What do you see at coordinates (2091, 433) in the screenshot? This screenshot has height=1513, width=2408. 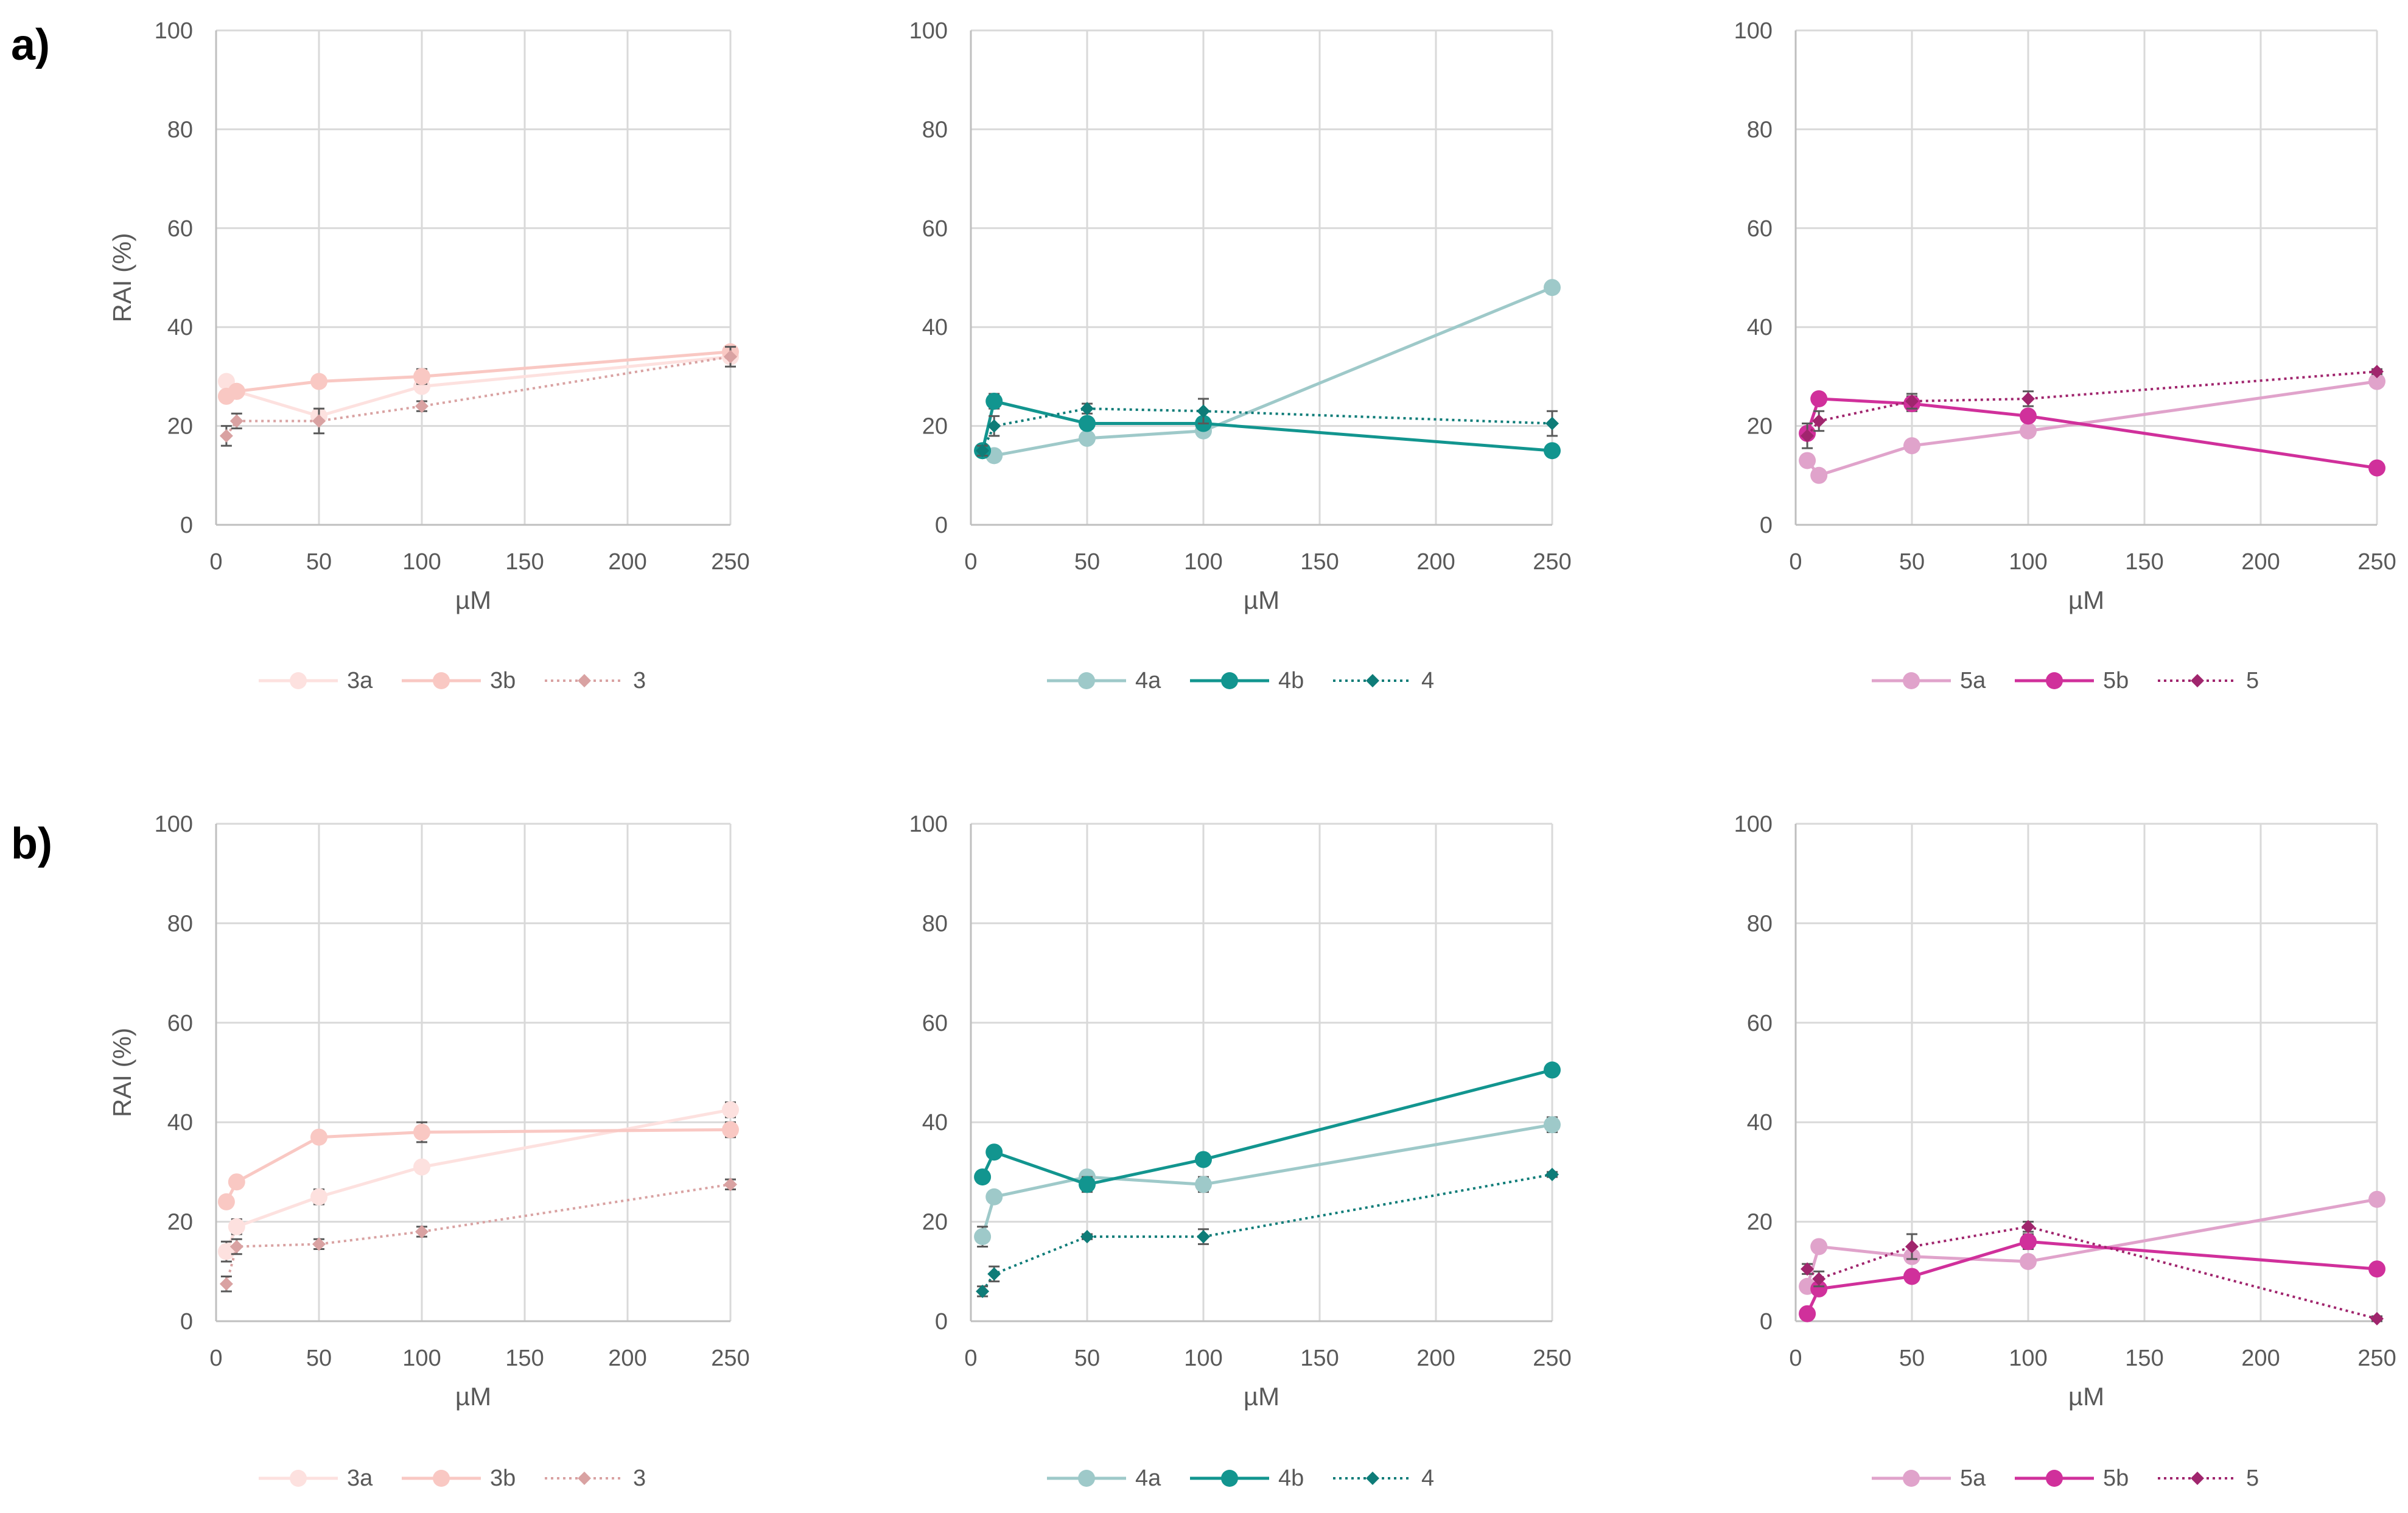 I see `series-line-5b` at bounding box center [2091, 433].